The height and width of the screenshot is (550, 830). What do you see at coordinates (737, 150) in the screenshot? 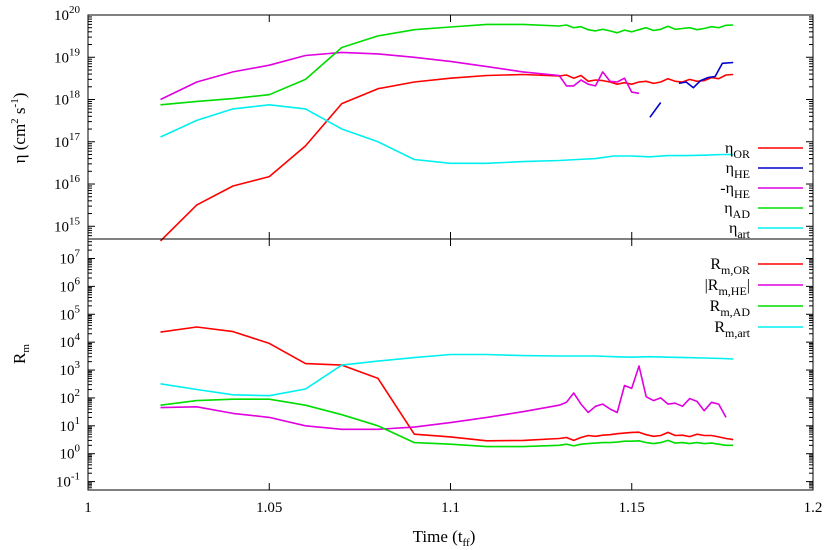
I see `eta-legend-label-or: ηOR` at bounding box center [737, 150].